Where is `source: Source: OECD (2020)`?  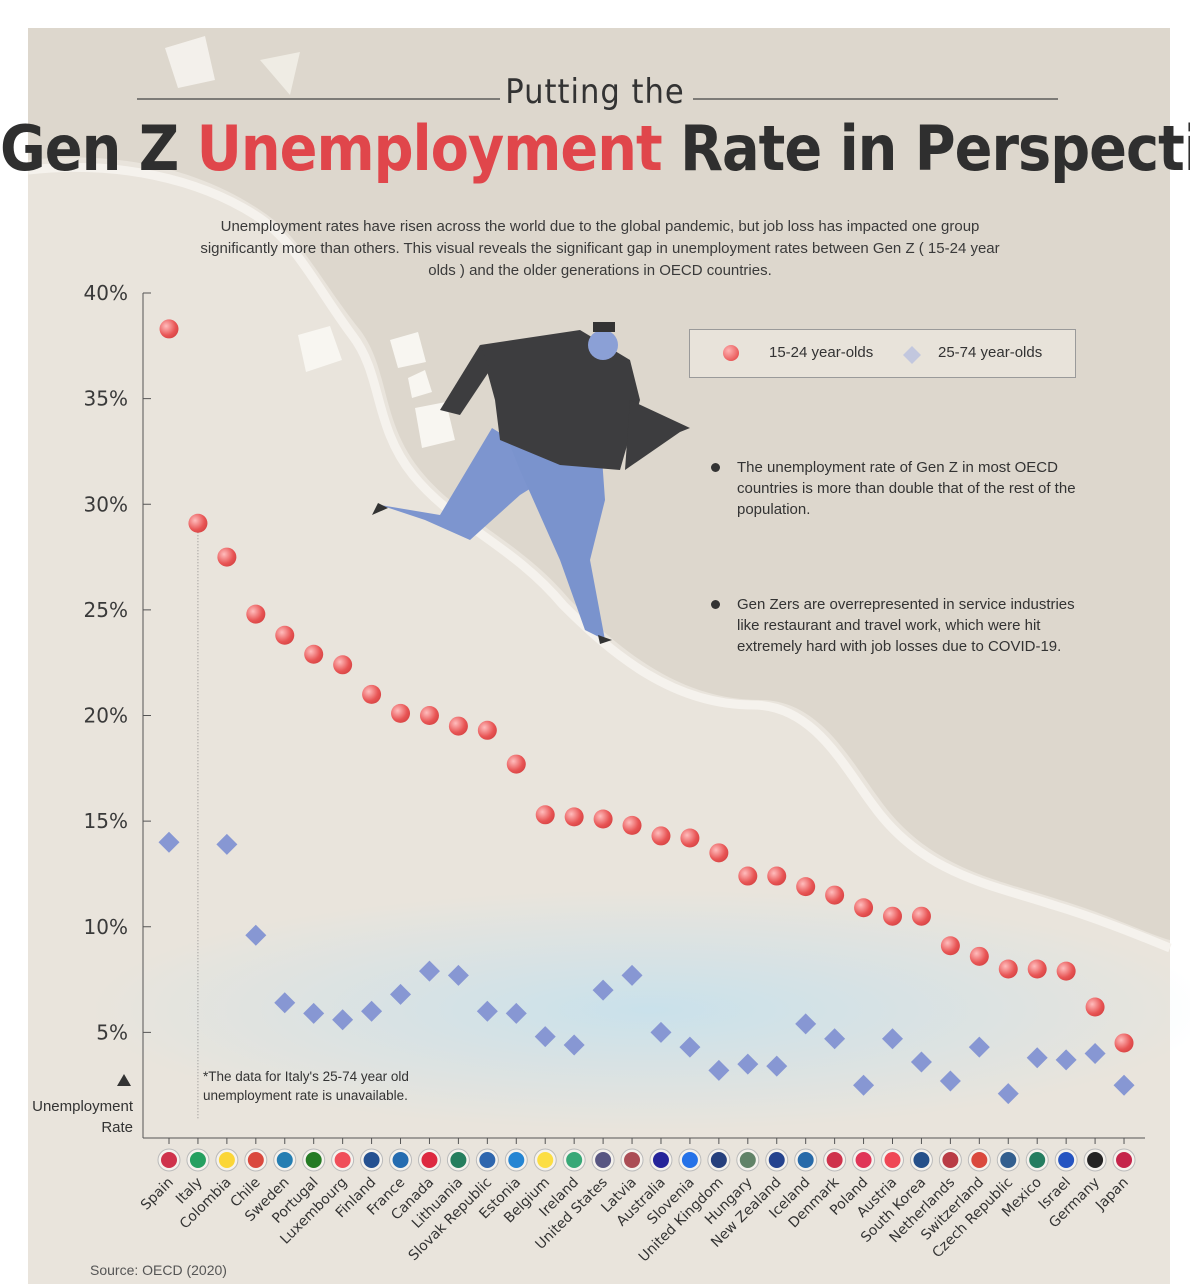 source: Source: OECD (2020) is located at coordinates (158, 1270).